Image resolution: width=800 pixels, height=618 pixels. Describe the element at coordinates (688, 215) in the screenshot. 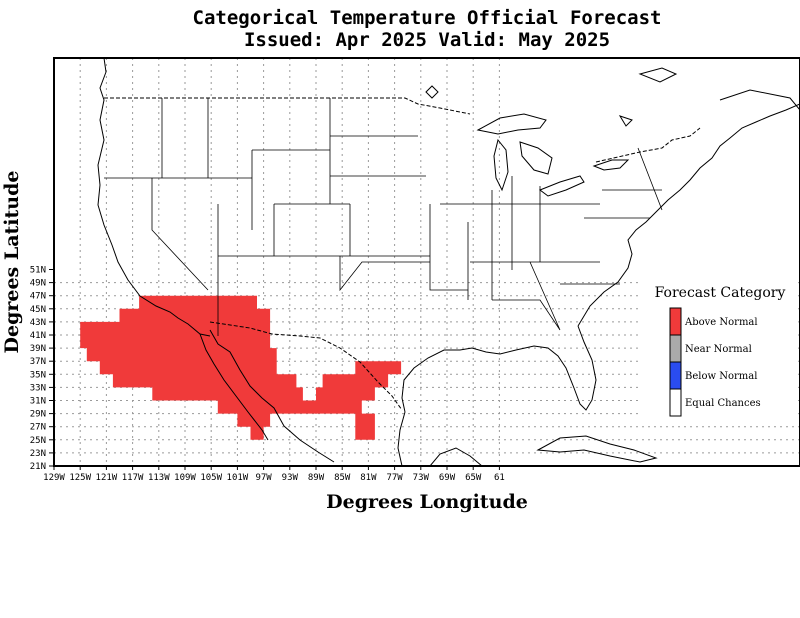

I see `atlantic-coastline` at that location.